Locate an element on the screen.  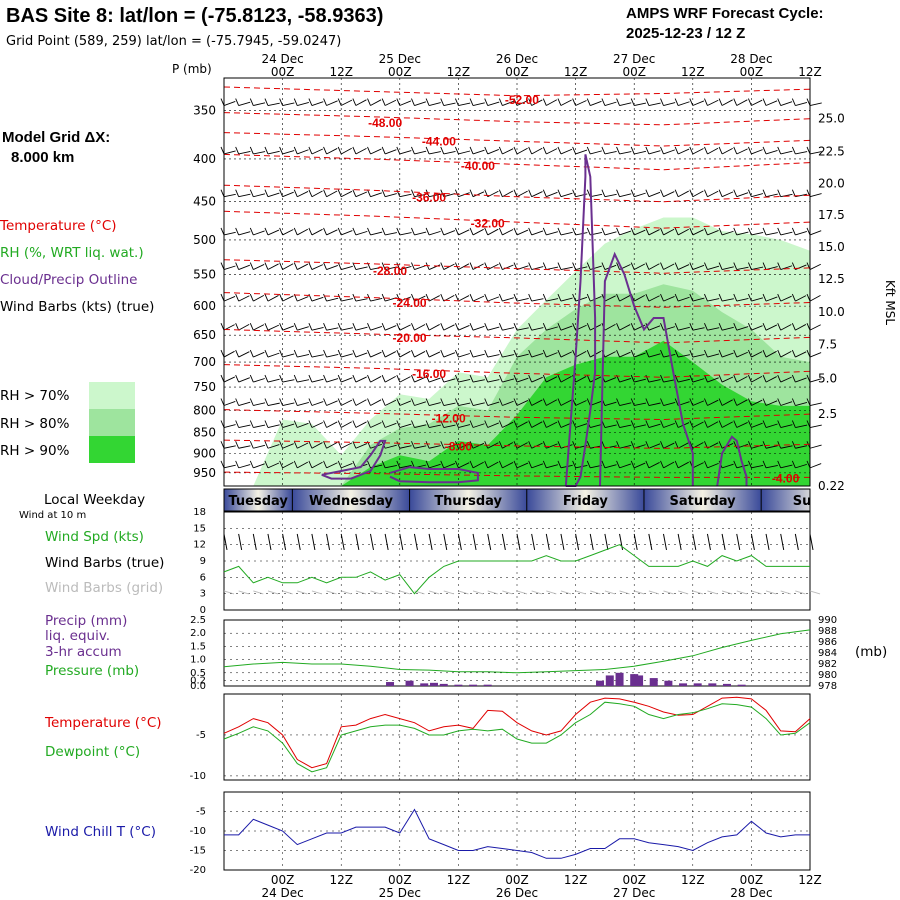
panel-tick-label: 0.0 is located at coordinates (198, 686).